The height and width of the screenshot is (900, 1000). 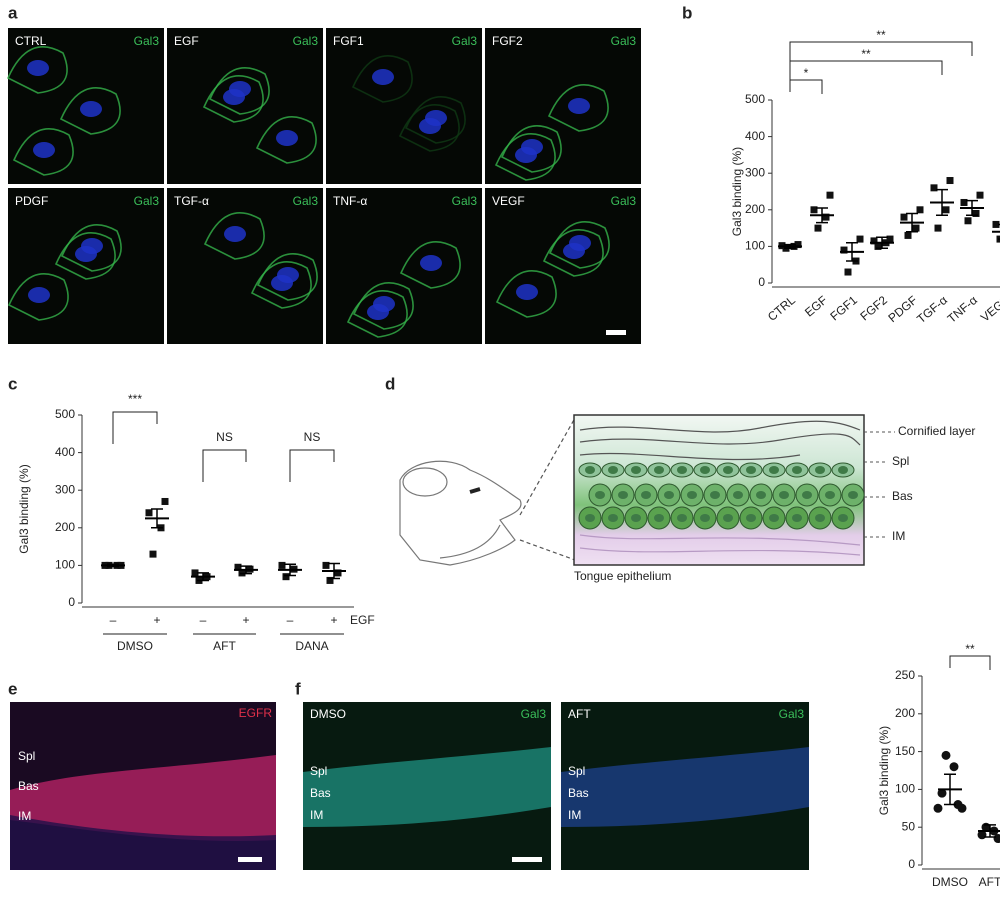 What do you see at coordinates (306, 41) in the screenshot?
I see `stain-label: Gal3` at bounding box center [306, 41].